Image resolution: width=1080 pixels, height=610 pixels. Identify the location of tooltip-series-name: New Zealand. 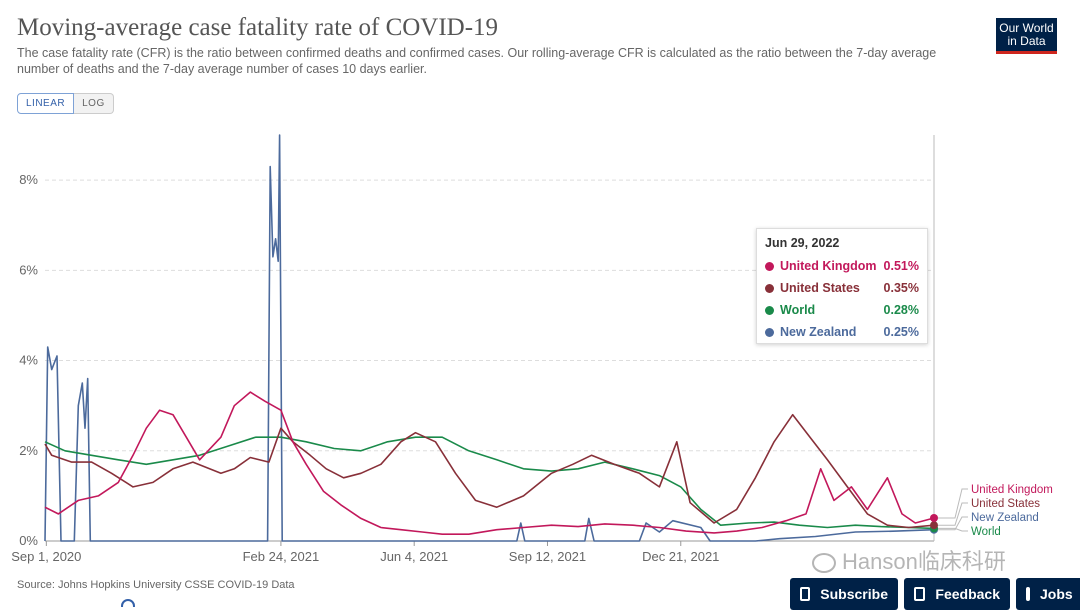
(818, 332).